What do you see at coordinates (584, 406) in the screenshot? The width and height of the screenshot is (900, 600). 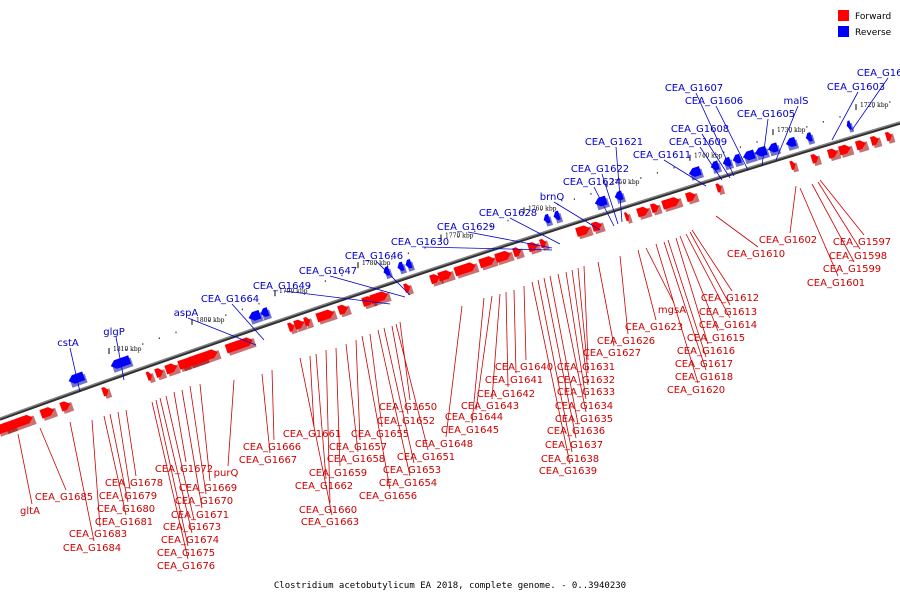 I see `gene-label: CEA_G1634` at bounding box center [584, 406].